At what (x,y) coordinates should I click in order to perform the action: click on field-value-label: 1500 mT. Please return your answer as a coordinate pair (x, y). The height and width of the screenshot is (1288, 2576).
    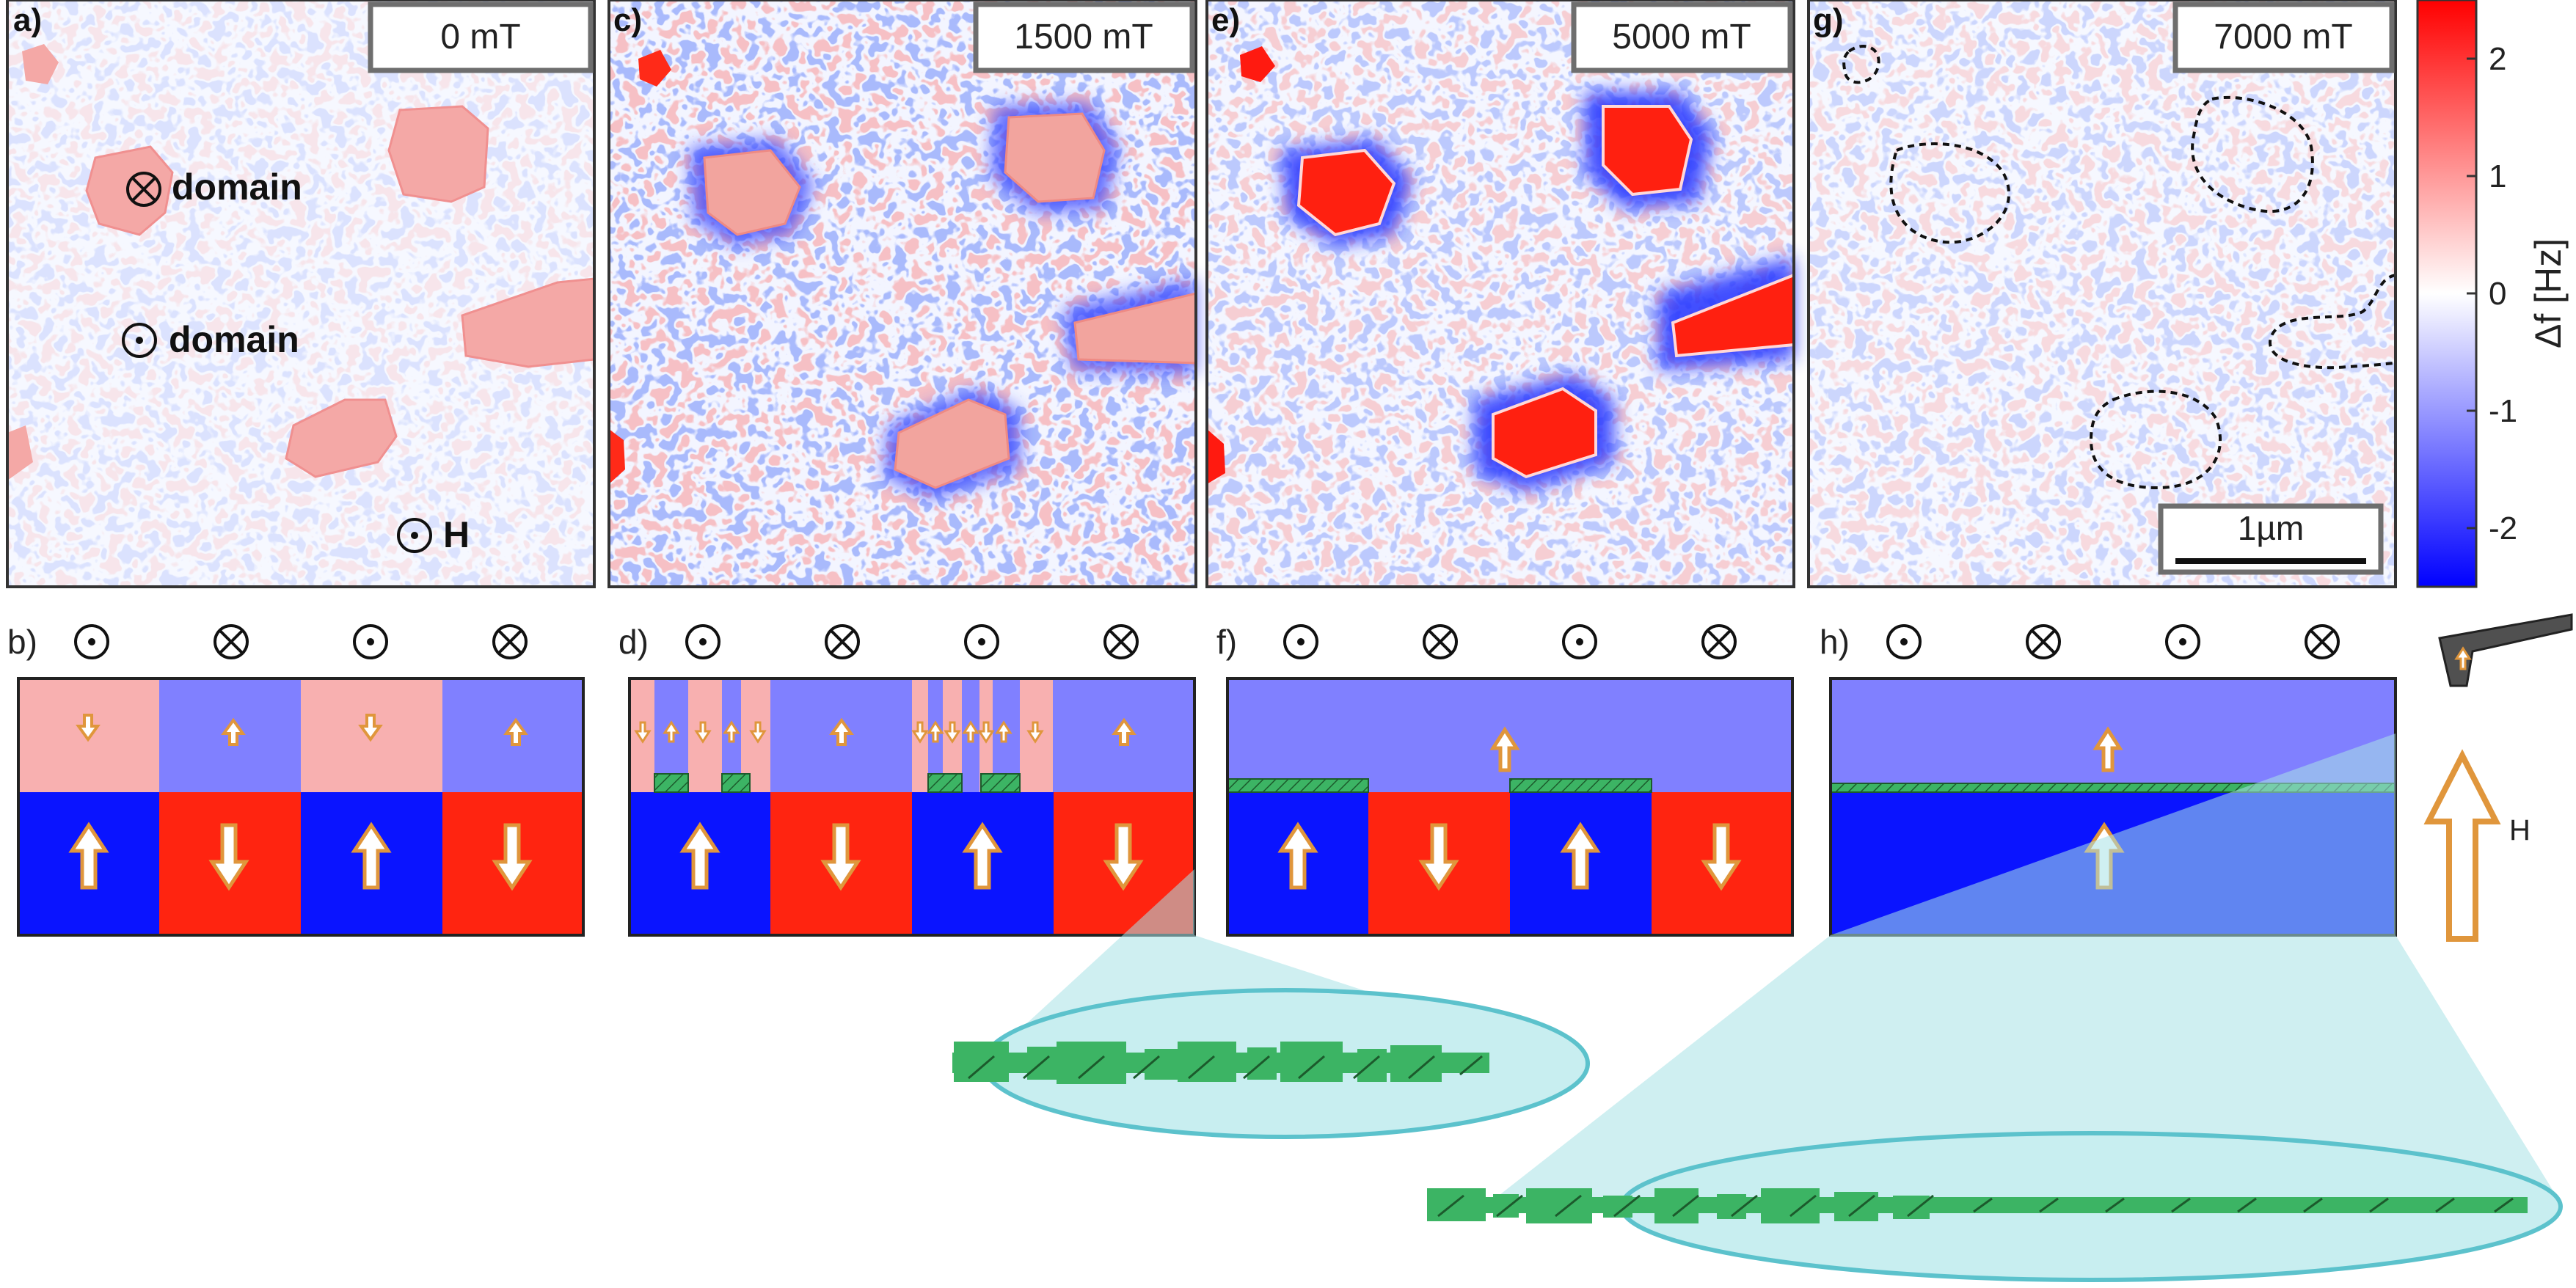
    Looking at the image, I should click on (1083, 37).